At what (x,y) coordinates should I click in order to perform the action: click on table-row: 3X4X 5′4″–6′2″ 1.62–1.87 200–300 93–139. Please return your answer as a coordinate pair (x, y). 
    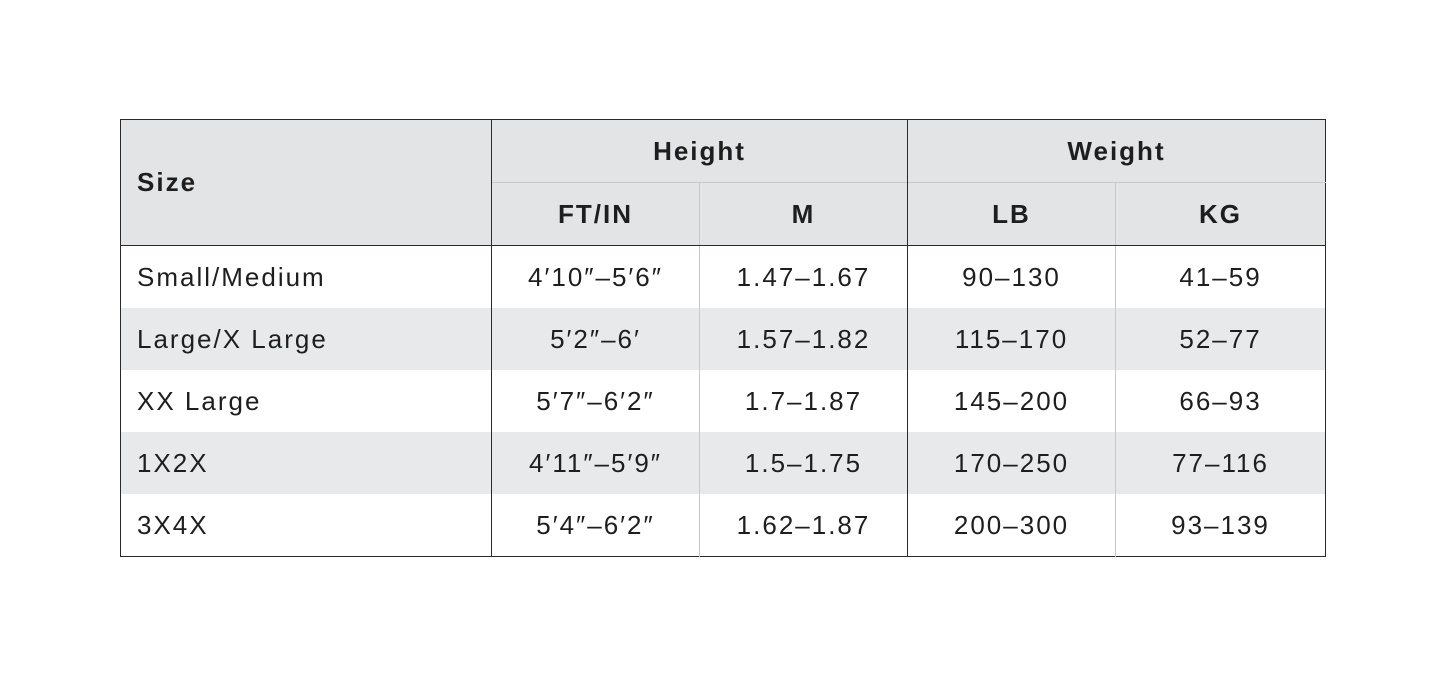
    Looking at the image, I should click on (723, 525).